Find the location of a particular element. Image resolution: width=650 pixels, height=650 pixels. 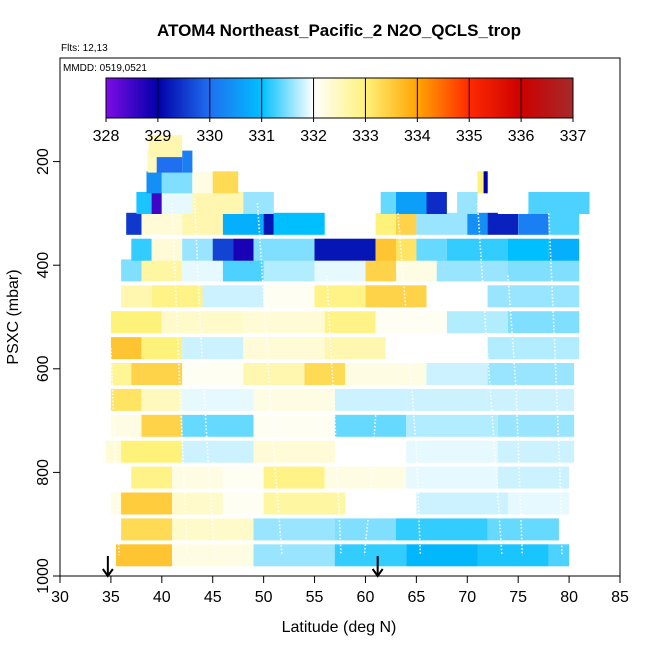

colorbar: 328 329 330 331 332 333 334 335 336 337 is located at coordinates (339, 111).